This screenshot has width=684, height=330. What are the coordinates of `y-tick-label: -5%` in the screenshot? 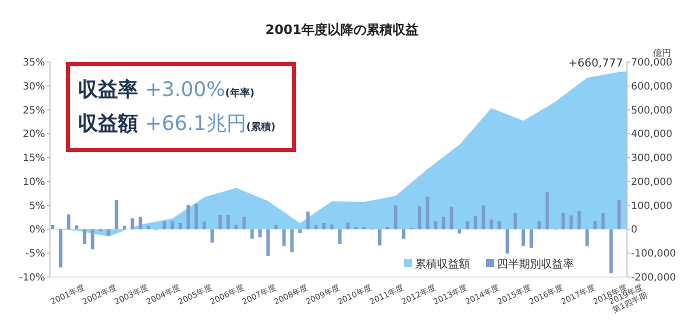 It's located at (35, 254).